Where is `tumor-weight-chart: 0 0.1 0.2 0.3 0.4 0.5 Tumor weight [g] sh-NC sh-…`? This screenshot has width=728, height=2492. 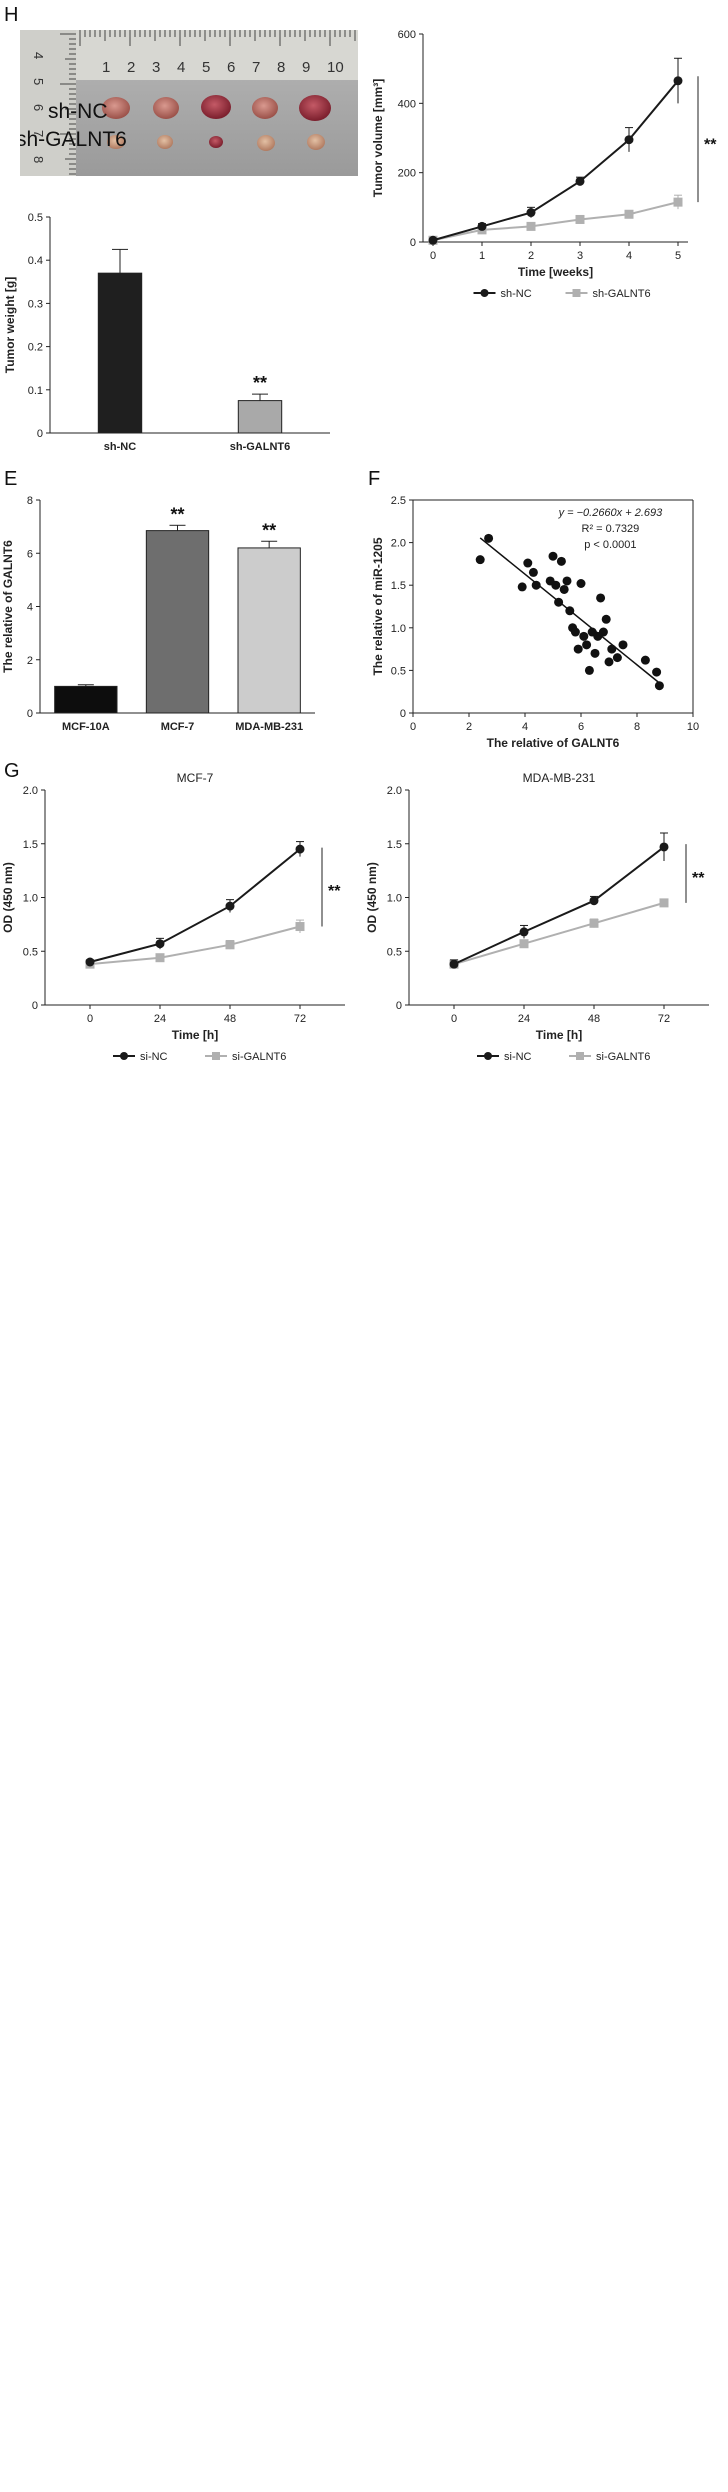
tumor-weight-chart: 0 0.1 0.2 0.3 0.4 0.5 Tumor weight [g] sh-NC sh-… is located at coordinates (166, 332).